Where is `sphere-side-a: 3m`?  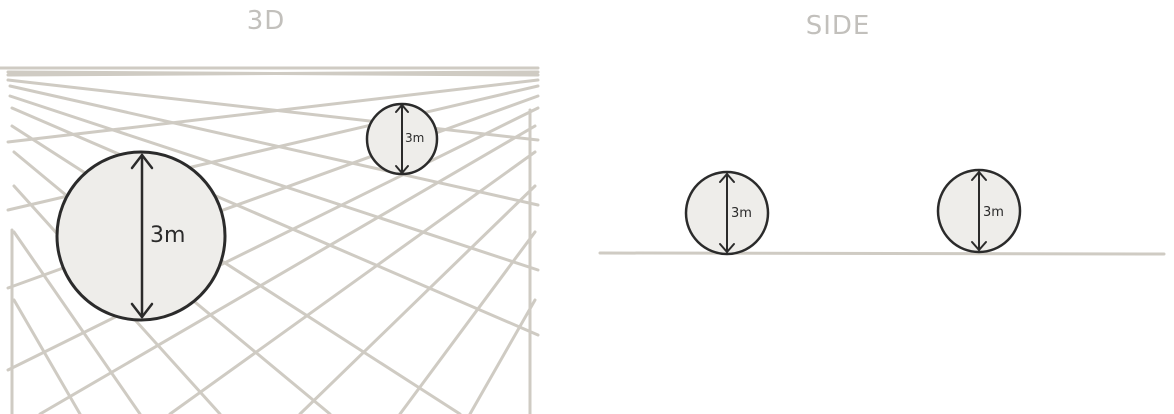 sphere-side-a: 3m is located at coordinates (727, 213).